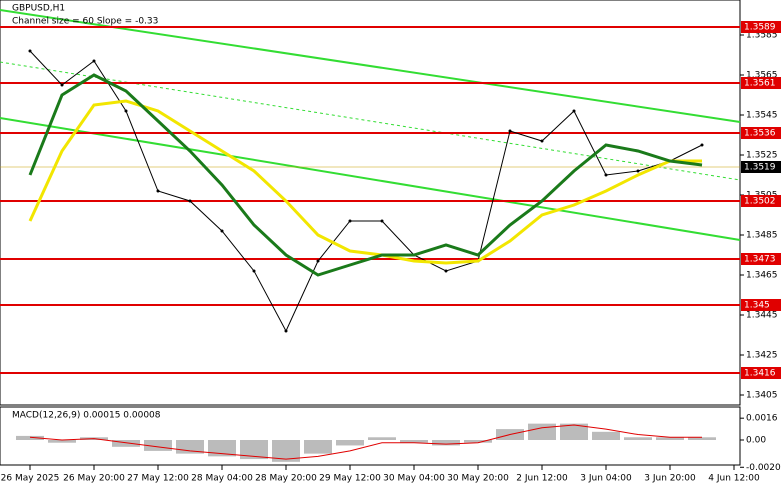 The image size is (781, 489). Describe the element at coordinates (762, 156) in the screenshot. I see `y-tick-label: 1.3525` at that location.